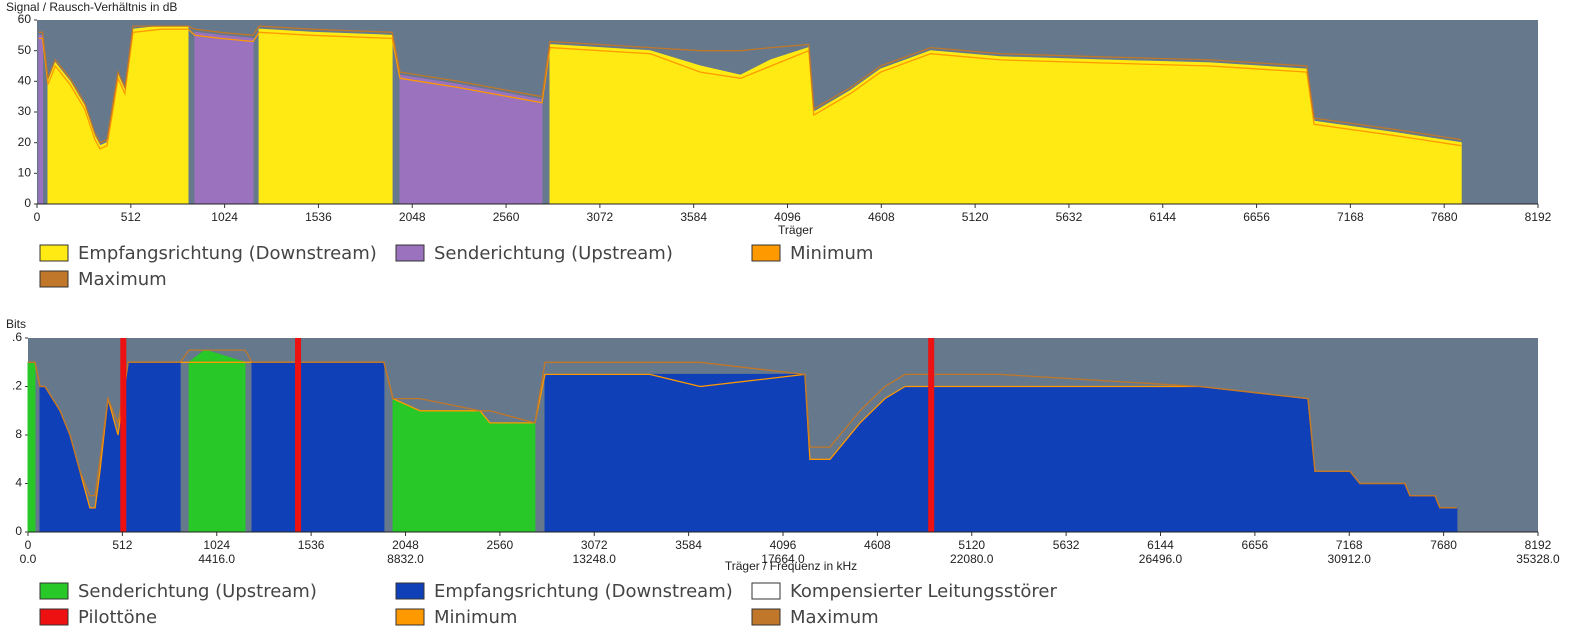  What do you see at coordinates (17, 386) in the screenshot?
I see `y-tick-label: .2` at bounding box center [17, 386].